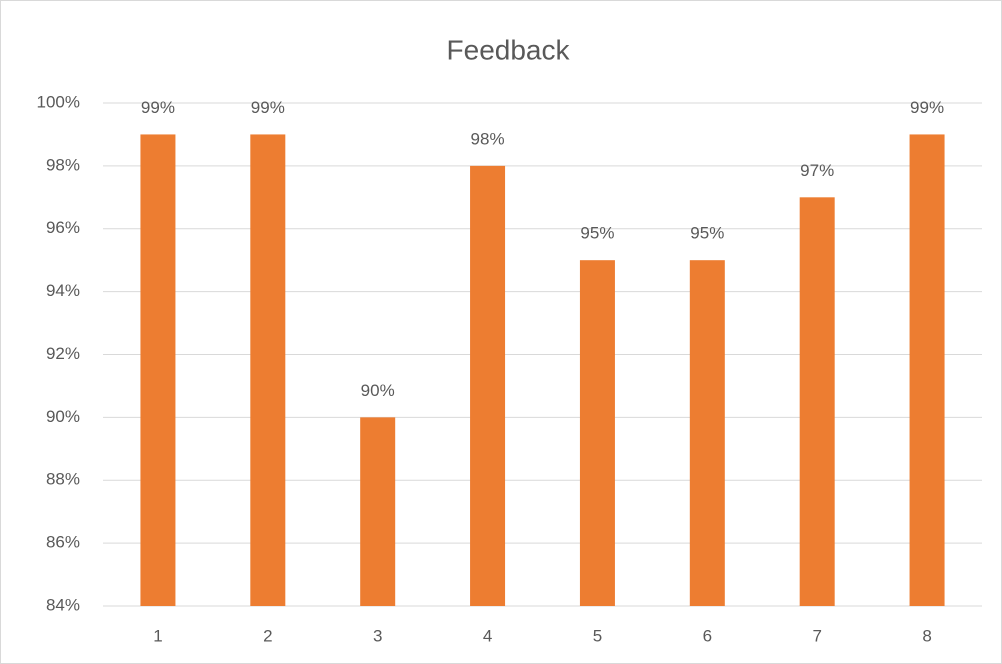 This screenshot has height=664, width=1002. What do you see at coordinates (63, 542) in the screenshot?
I see `y-tick-label: 86%` at bounding box center [63, 542].